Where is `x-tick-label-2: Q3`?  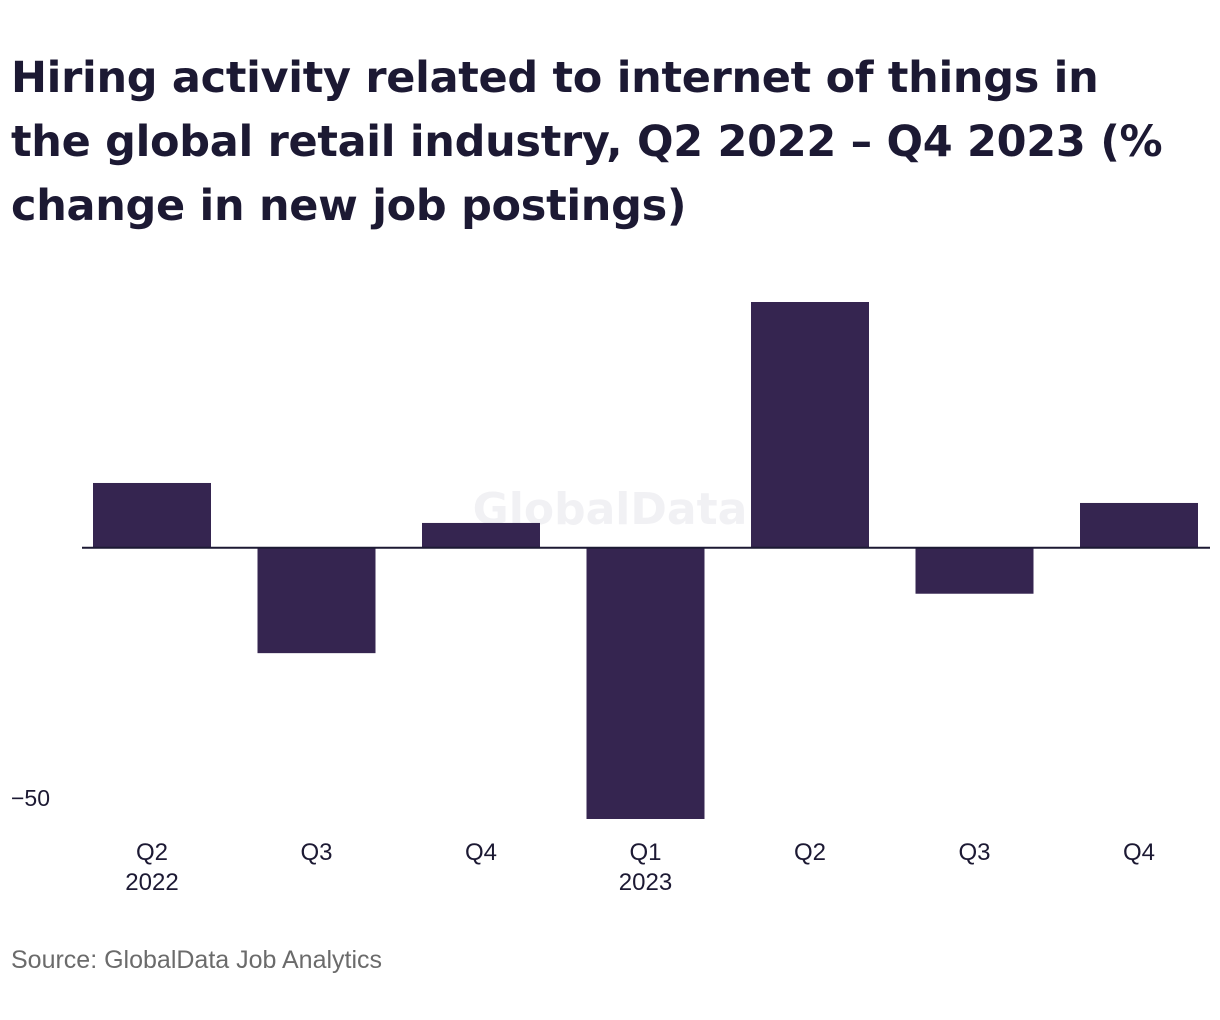
x-tick-label-2: Q3 is located at coordinates (316, 852).